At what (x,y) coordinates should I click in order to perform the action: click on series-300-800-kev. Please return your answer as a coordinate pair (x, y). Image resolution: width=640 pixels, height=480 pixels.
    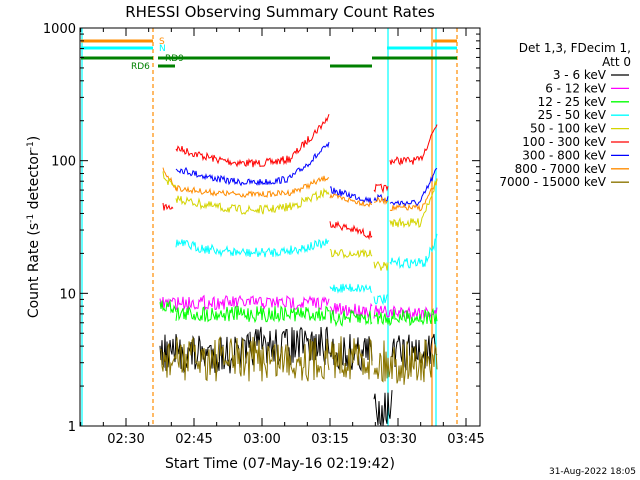
    Looking at the image, I should click on (306, 174).